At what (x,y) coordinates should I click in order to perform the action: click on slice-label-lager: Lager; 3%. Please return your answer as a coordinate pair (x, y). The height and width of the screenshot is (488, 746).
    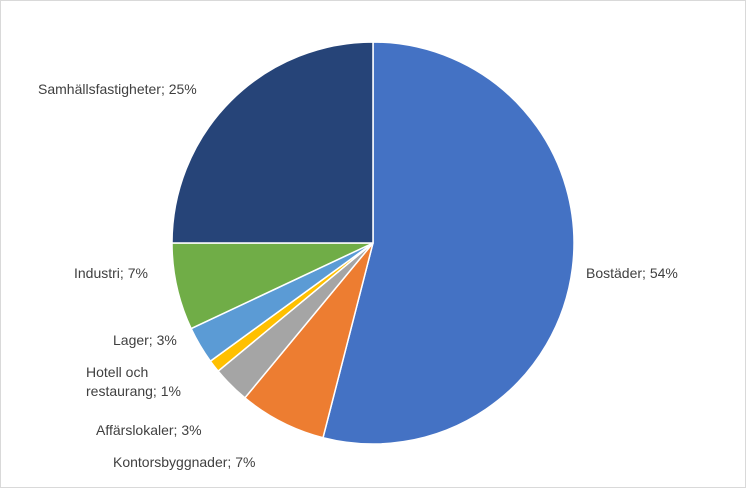
    Looking at the image, I should click on (145, 340).